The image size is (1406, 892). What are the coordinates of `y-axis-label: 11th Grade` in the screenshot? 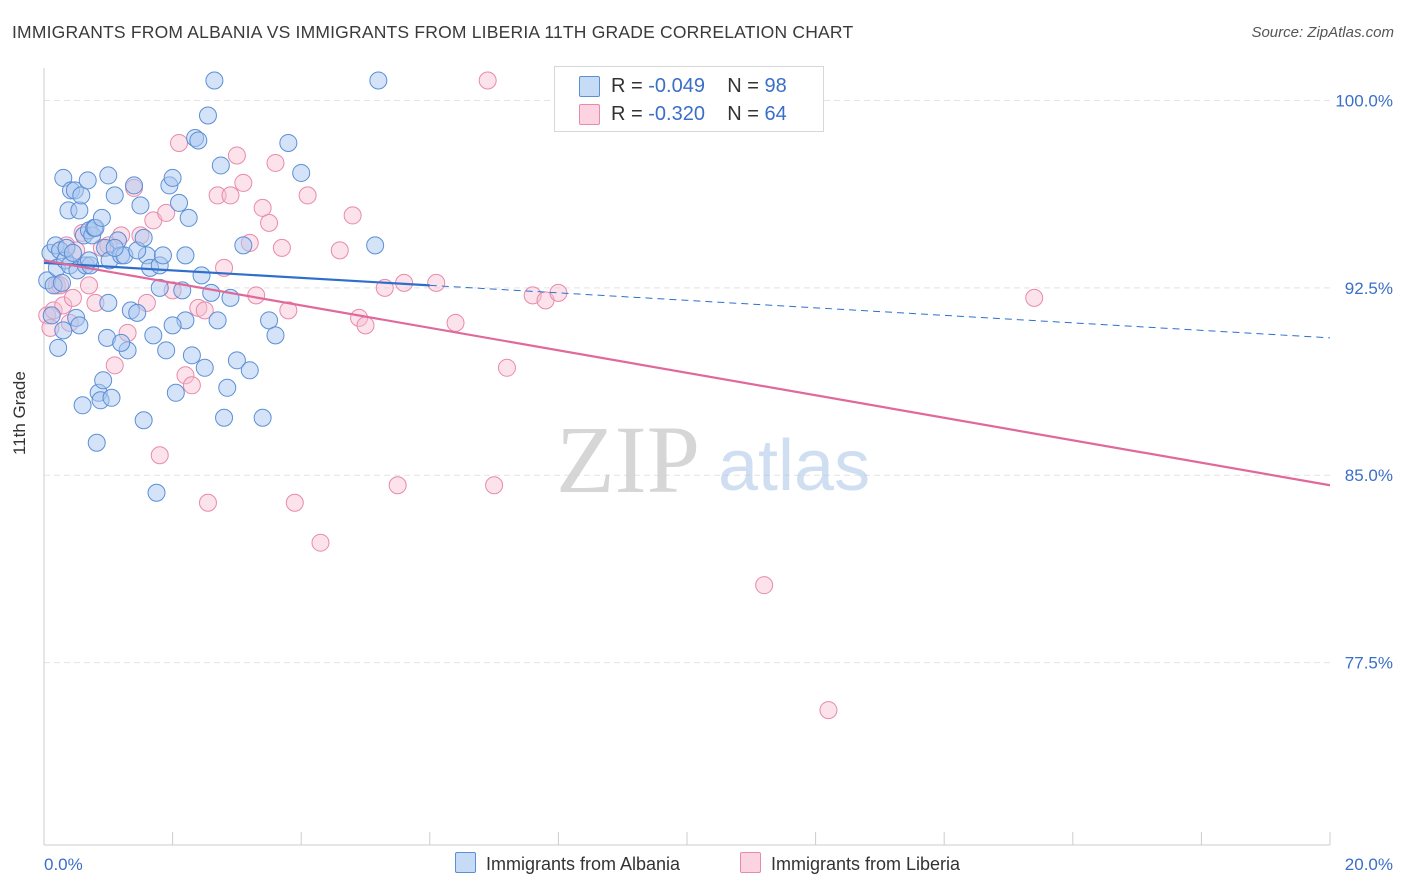 It's located at (19, 413).